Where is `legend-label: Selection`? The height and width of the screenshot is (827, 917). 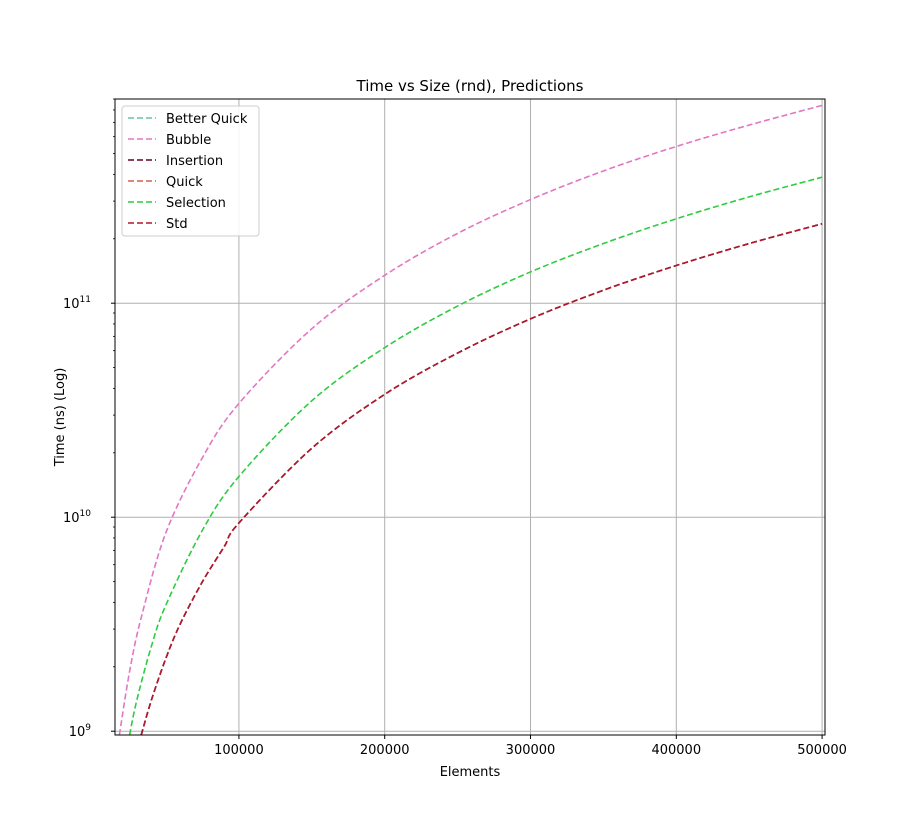
legend-label: Selection is located at coordinates (196, 203).